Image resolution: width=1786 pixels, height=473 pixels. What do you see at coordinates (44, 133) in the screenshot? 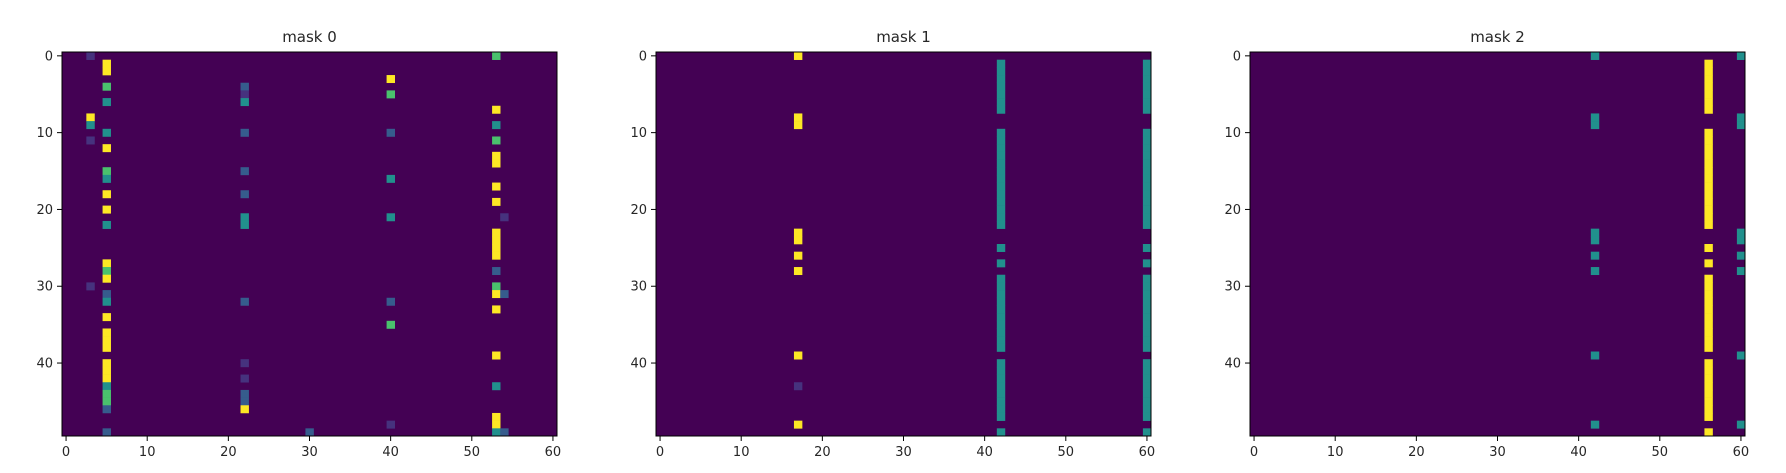
I see `y-tick-label: 10` at bounding box center [44, 133].